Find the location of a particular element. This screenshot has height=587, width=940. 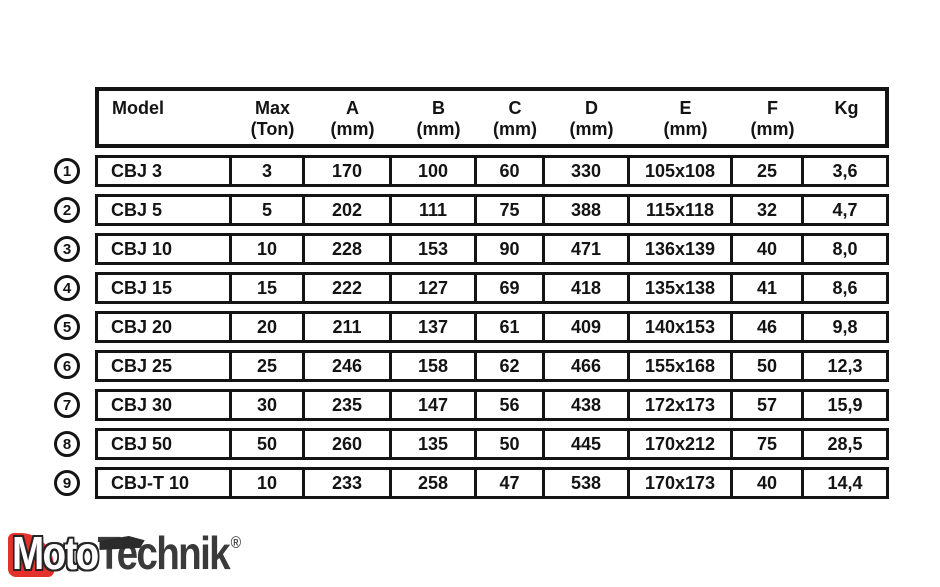

cell-b_mm: 158 is located at coordinates (434, 366).